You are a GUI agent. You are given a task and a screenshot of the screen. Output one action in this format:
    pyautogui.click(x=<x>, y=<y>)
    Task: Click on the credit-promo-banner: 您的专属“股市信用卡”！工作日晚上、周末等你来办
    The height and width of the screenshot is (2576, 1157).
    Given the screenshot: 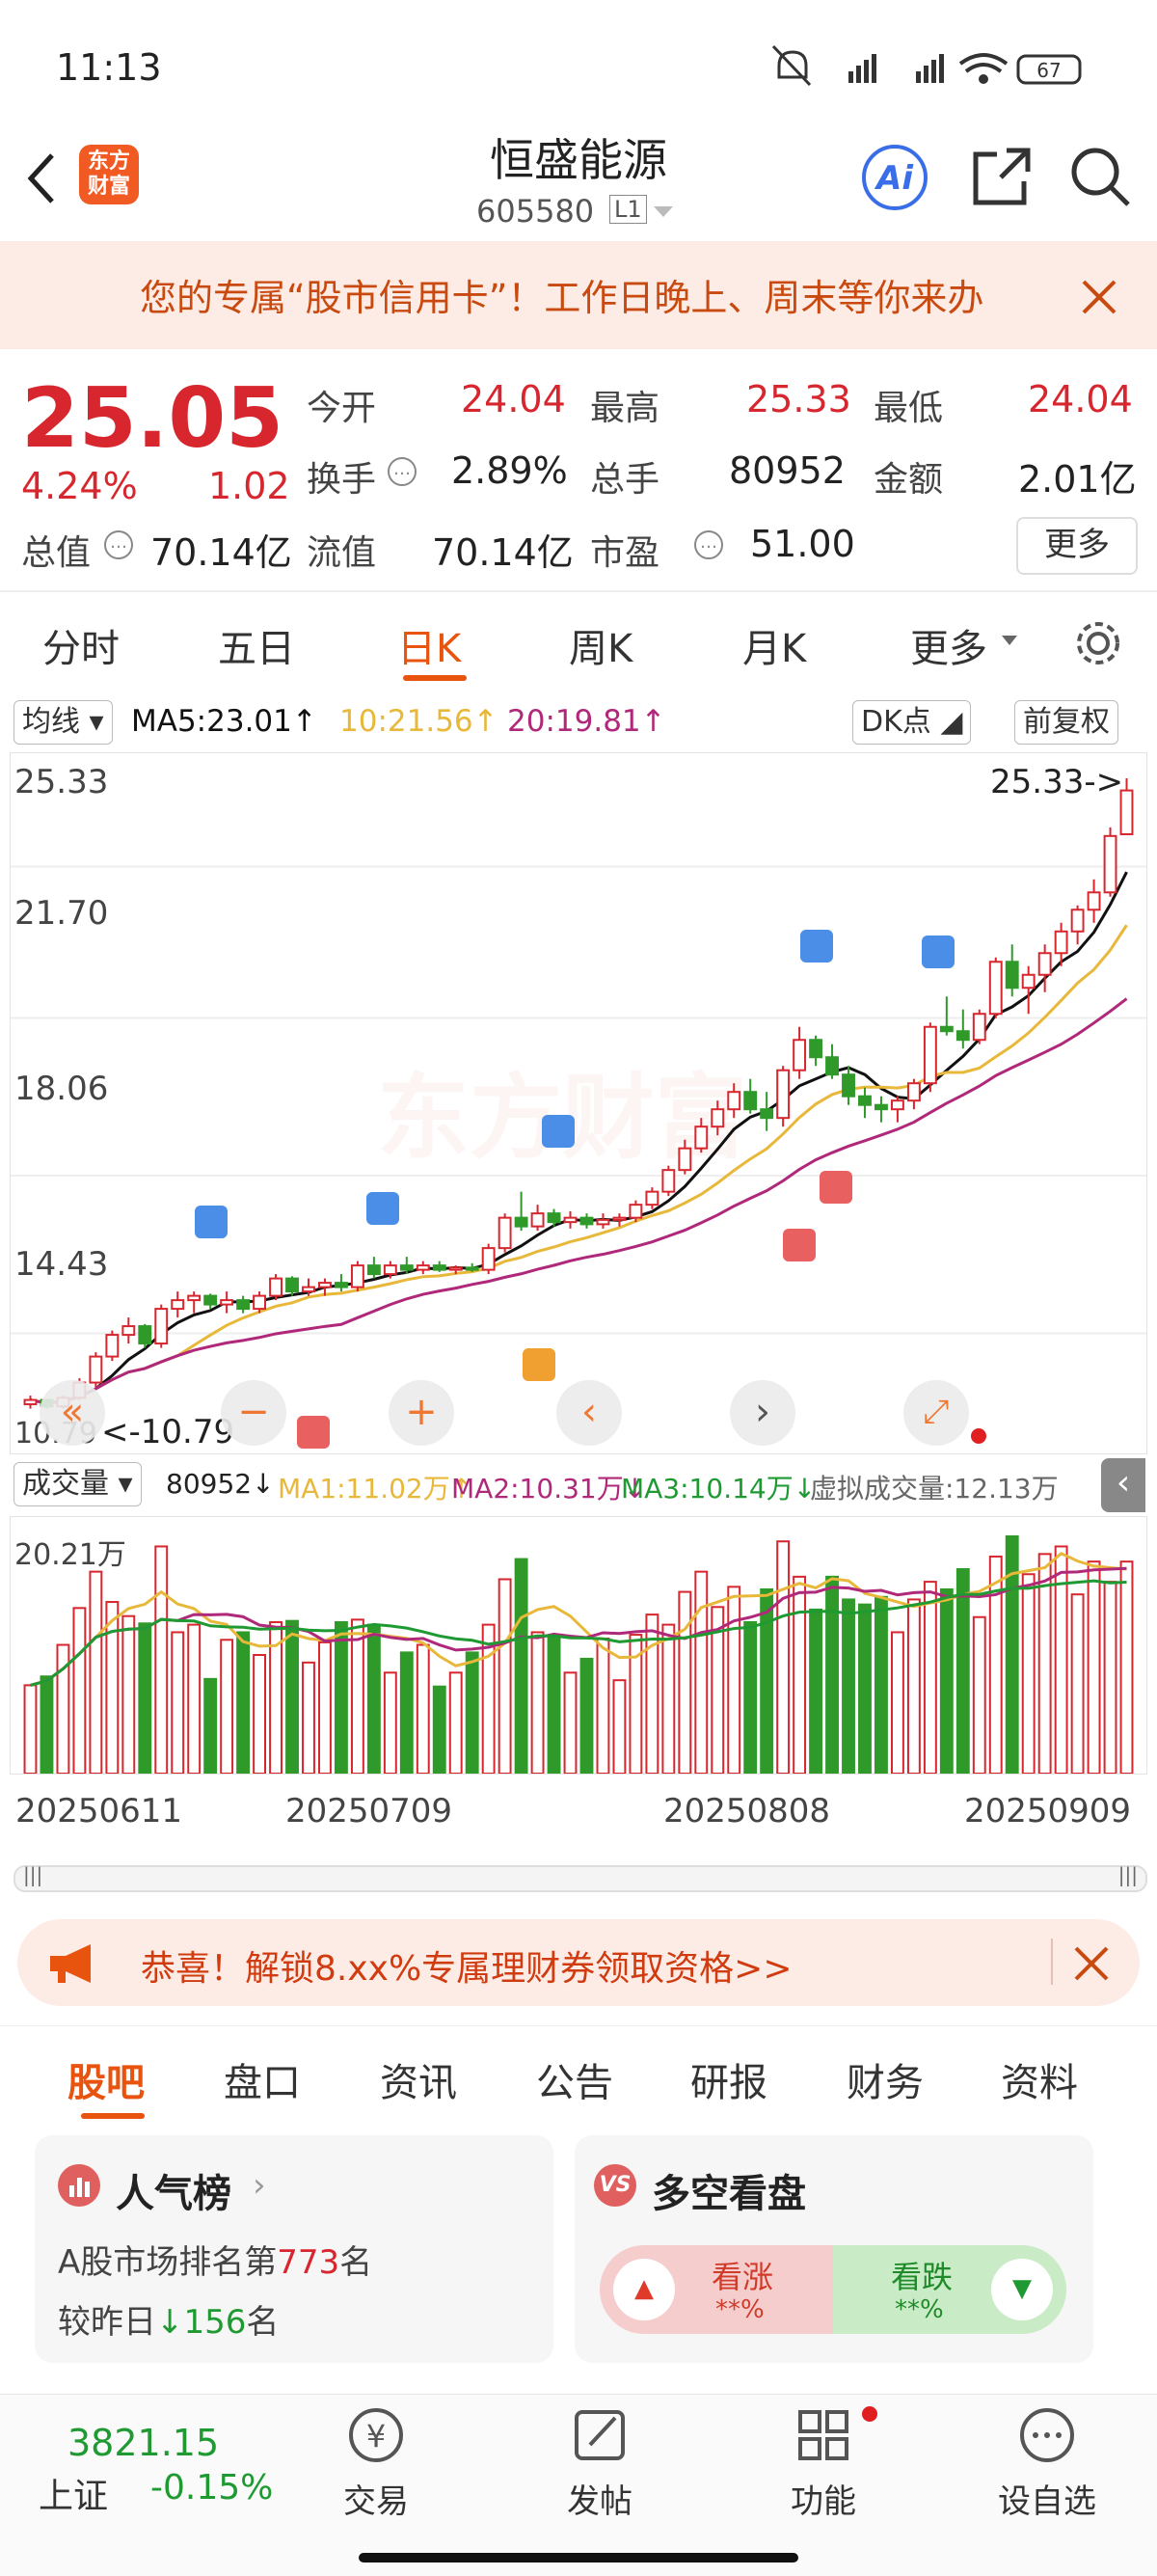 What is the action you would take?
    pyautogui.click(x=578, y=295)
    